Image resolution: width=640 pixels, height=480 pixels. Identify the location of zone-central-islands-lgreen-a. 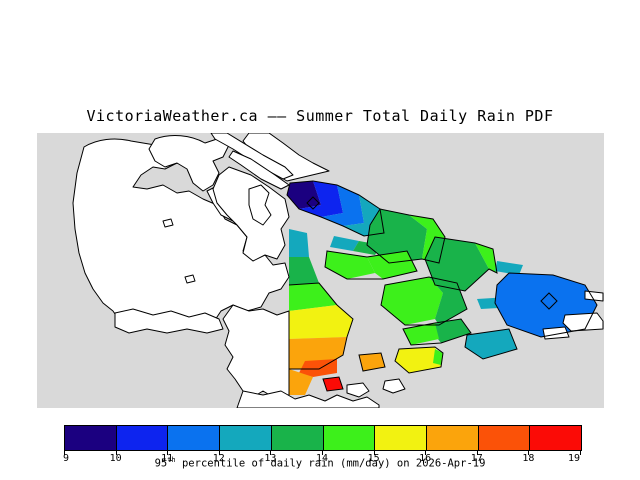
(350, 265).